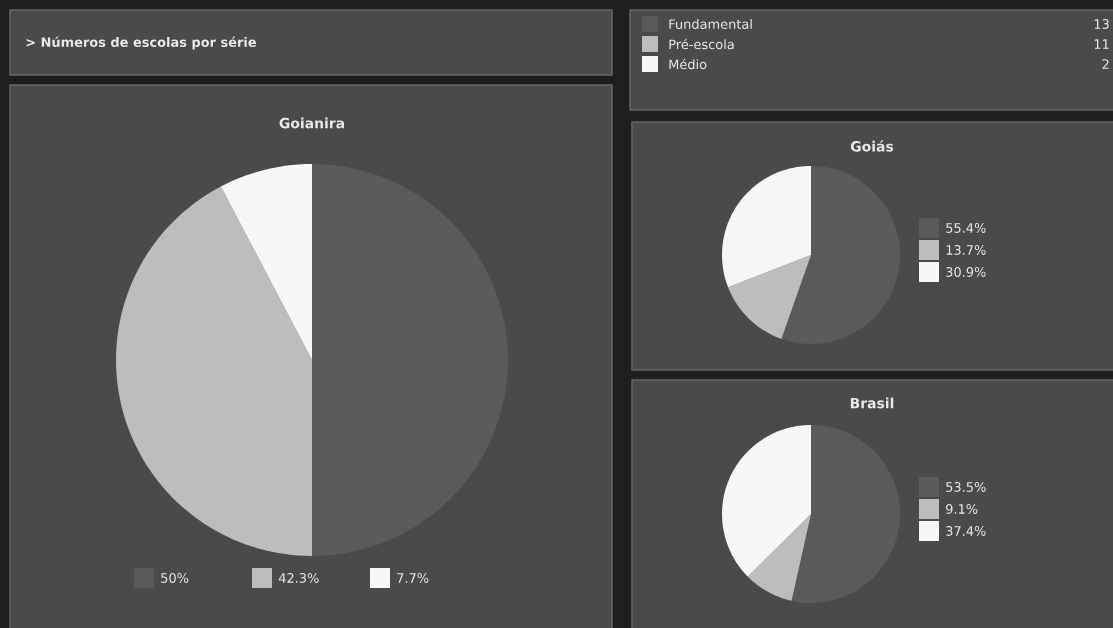 The height and width of the screenshot is (628, 1113). I want to click on category-label: Pré-escola, so click(701, 44).